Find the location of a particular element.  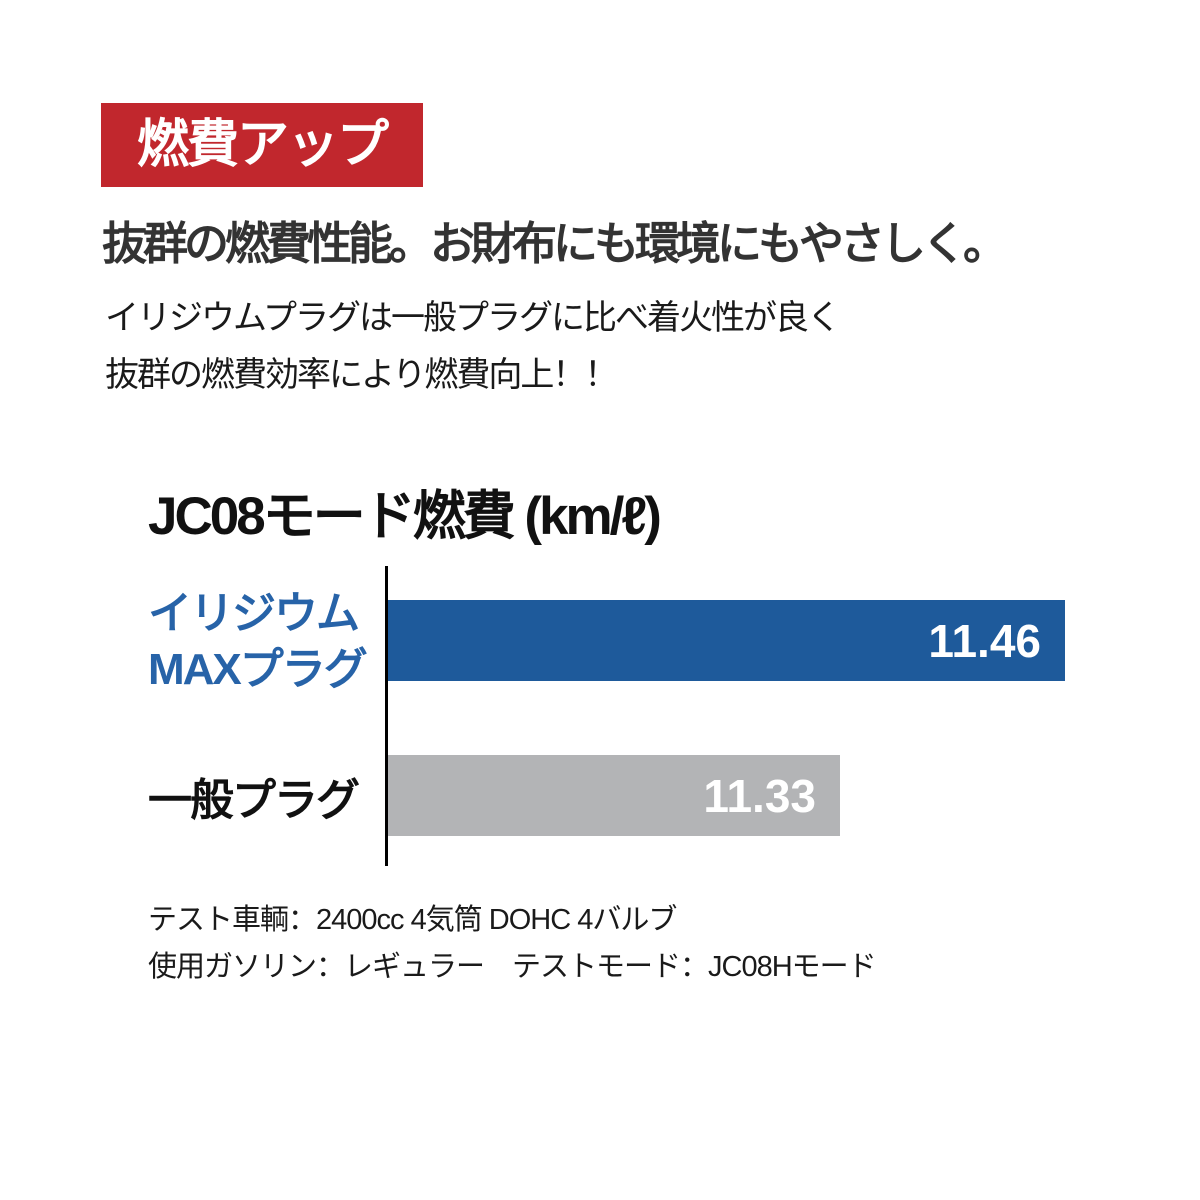

fuel-up-badge: 燃費アップ is located at coordinates (262, 145).